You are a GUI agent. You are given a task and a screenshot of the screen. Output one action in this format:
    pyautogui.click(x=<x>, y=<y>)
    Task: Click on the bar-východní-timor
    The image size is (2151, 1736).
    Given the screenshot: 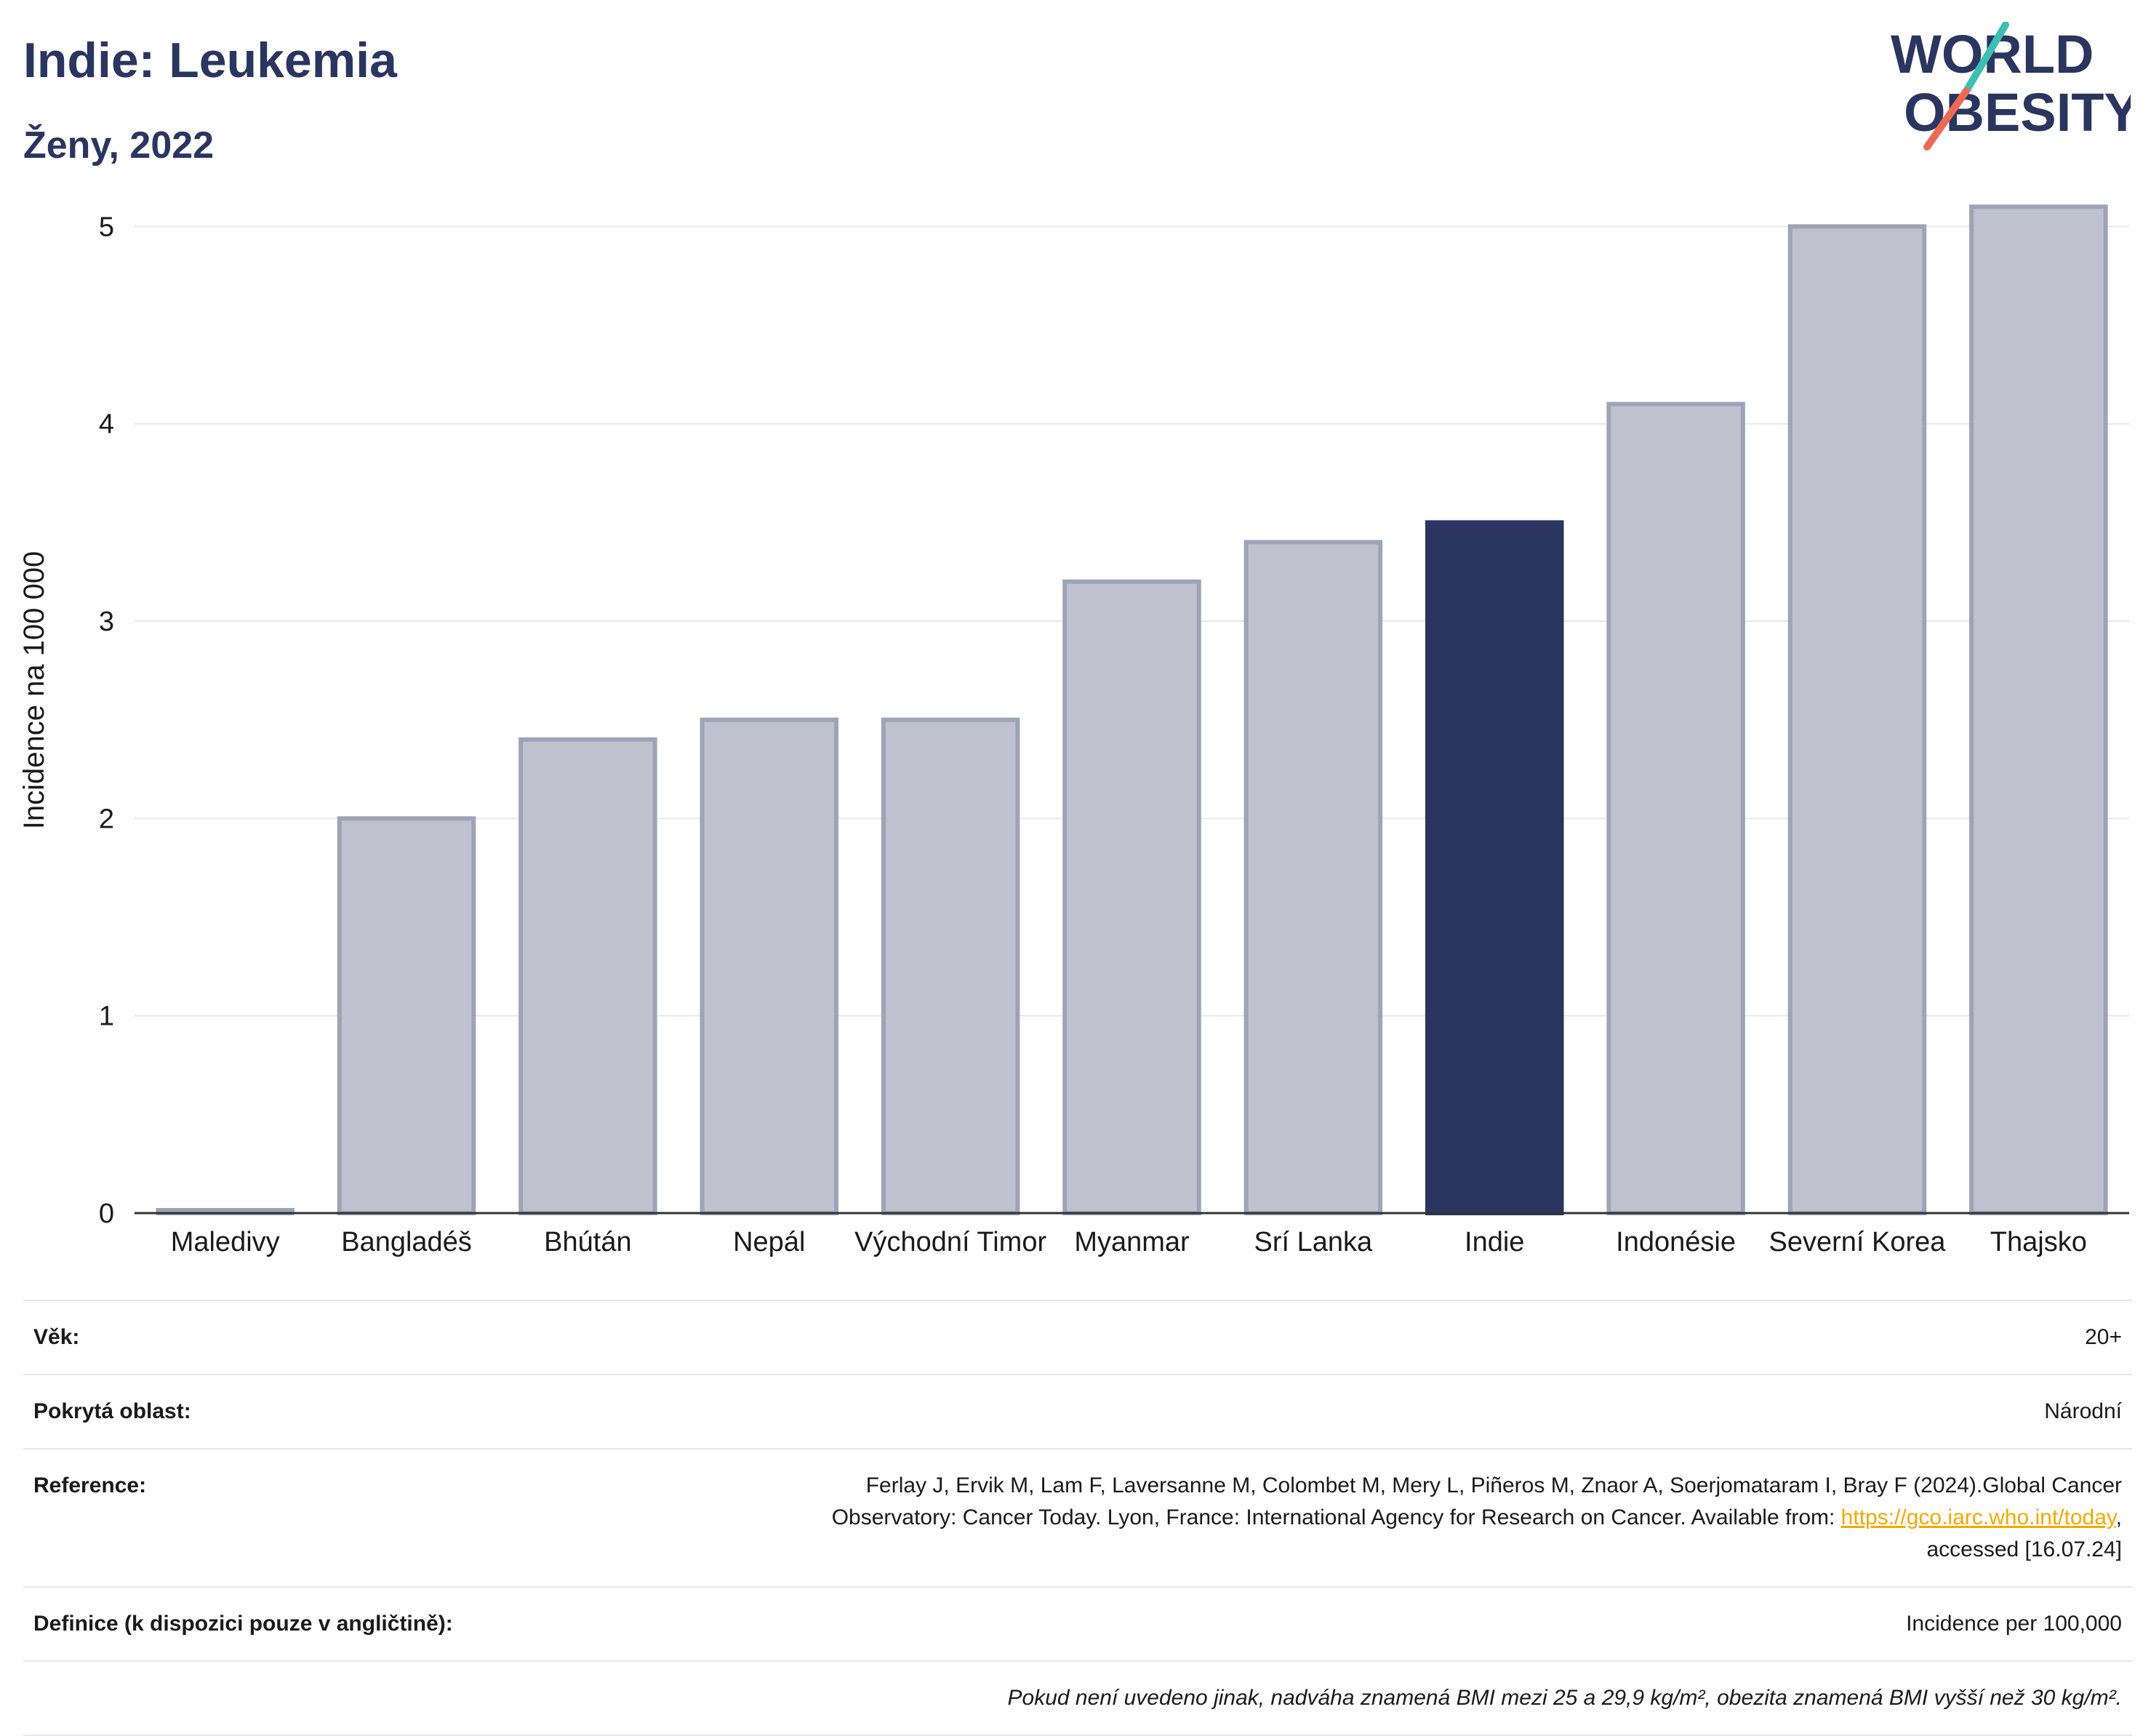 What is the action you would take?
    pyautogui.click(x=950, y=966)
    